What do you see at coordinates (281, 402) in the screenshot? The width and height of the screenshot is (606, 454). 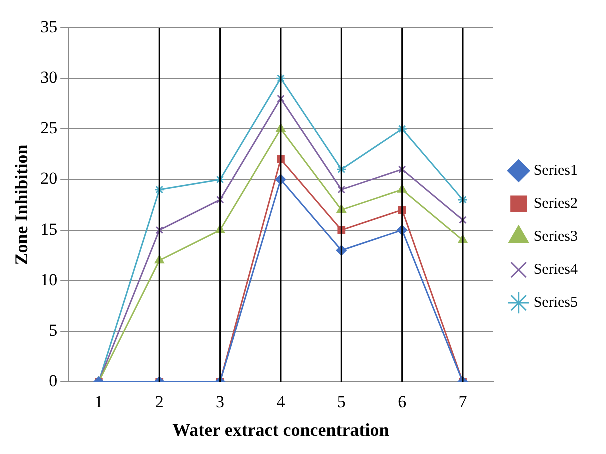 I see `x-tick-label: 4` at bounding box center [281, 402].